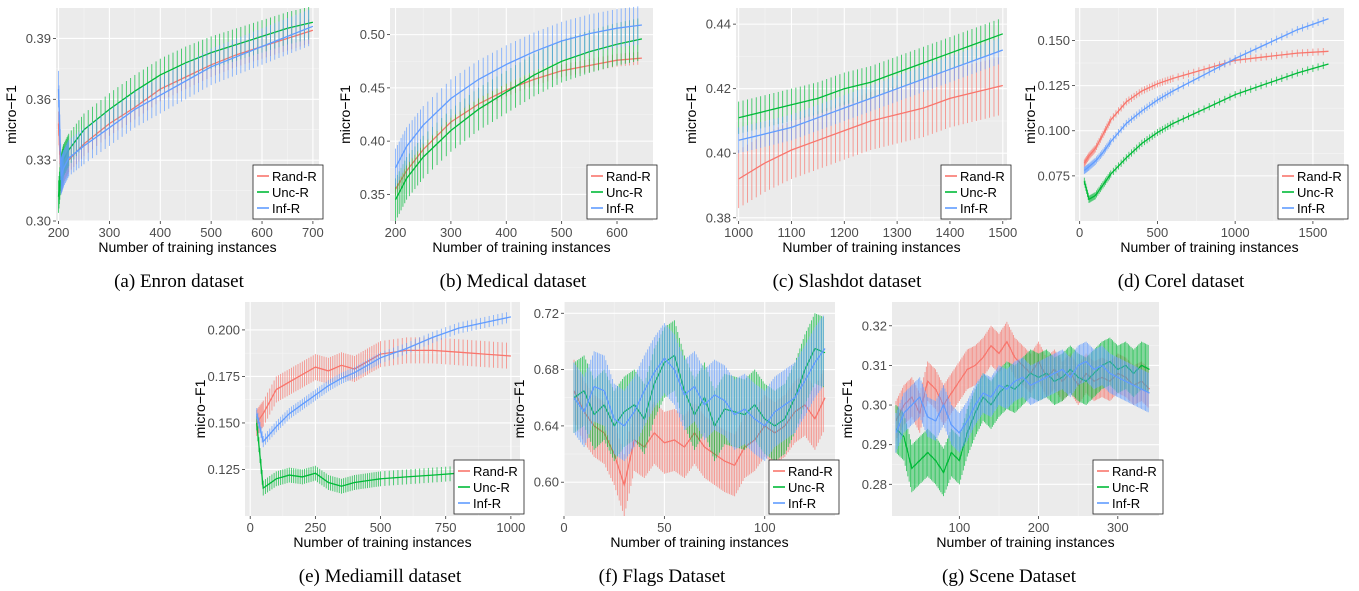  I want to click on y-tick-label: 0.32, so click(874, 325).